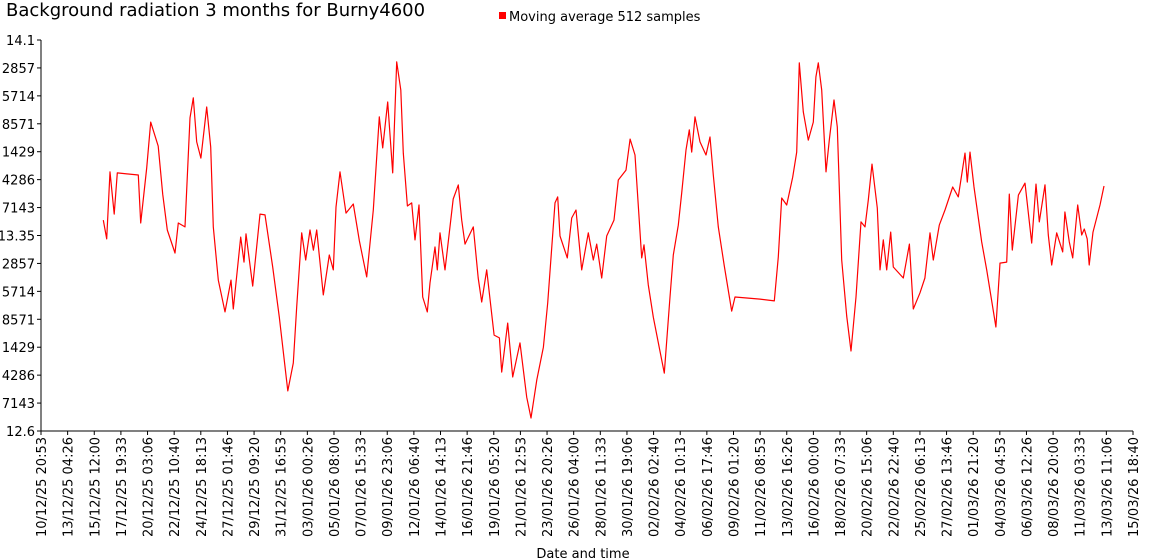  What do you see at coordinates (149, 487) in the screenshot?
I see `x-tick-label: 20/12/25 03:06` at bounding box center [149, 487].